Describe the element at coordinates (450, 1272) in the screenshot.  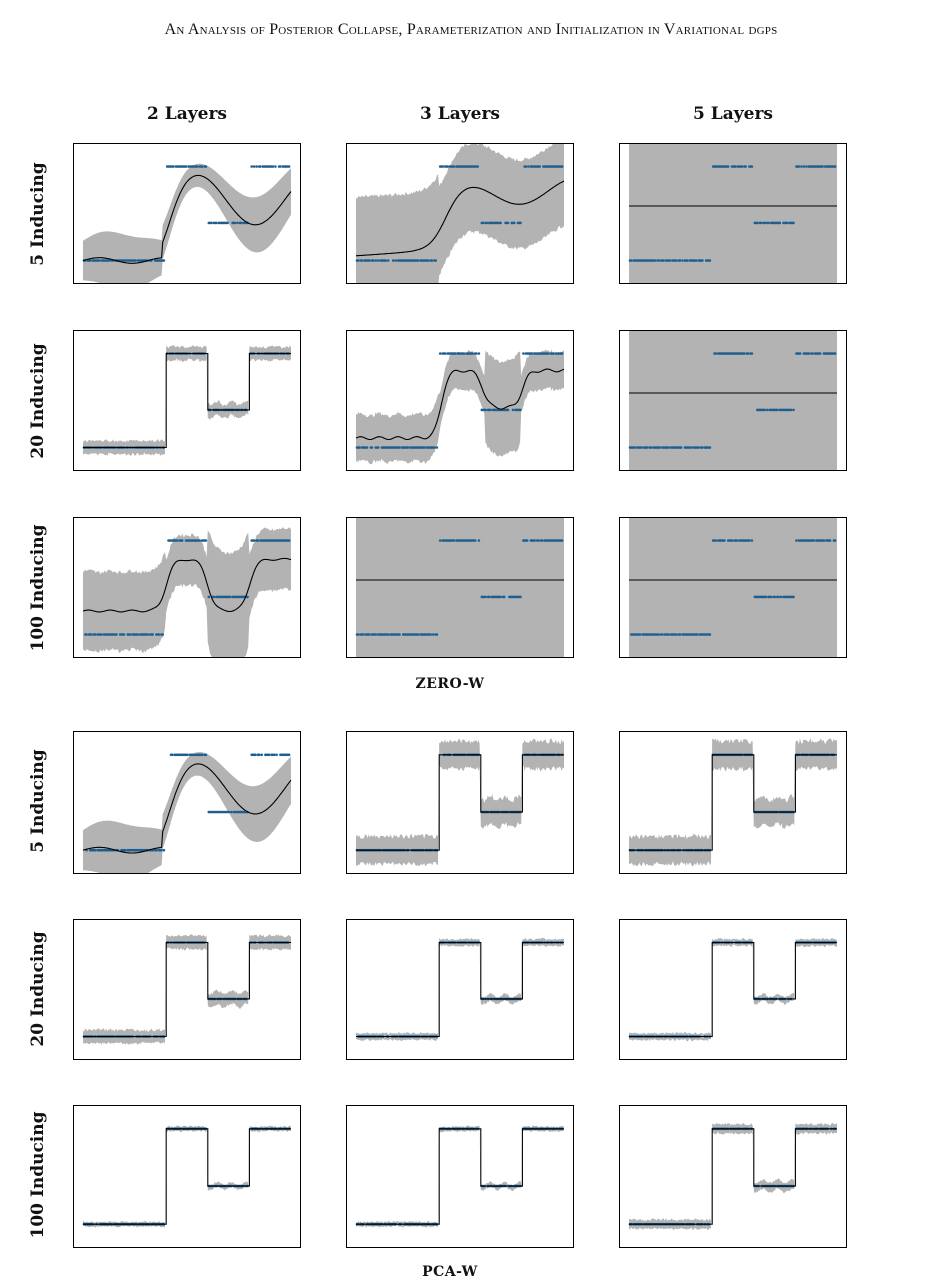
I see `section-label-pca-w: PCA-W` at that location.